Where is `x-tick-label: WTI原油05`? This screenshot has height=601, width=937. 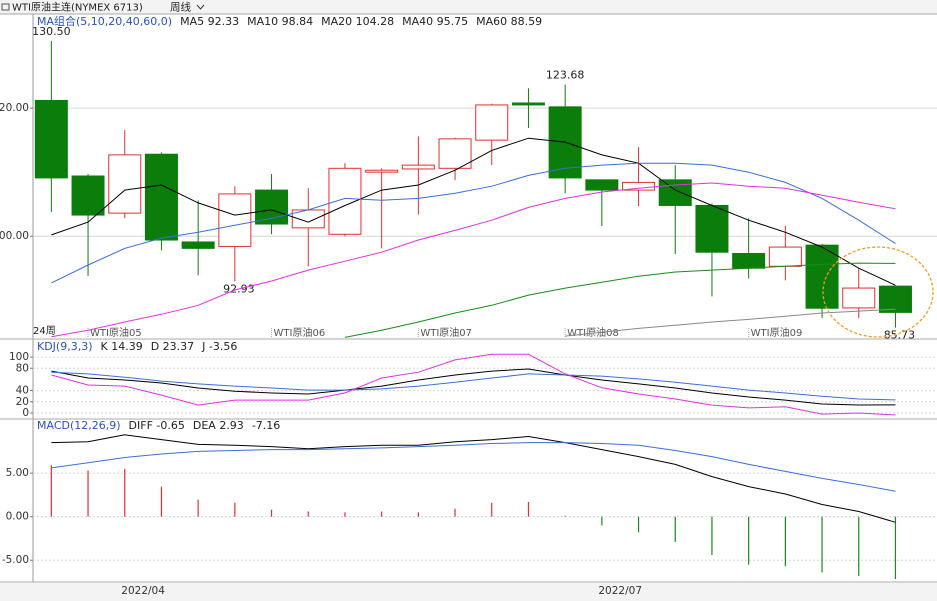 x-tick-label: WTI原油05 is located at coordinates (116, 332).